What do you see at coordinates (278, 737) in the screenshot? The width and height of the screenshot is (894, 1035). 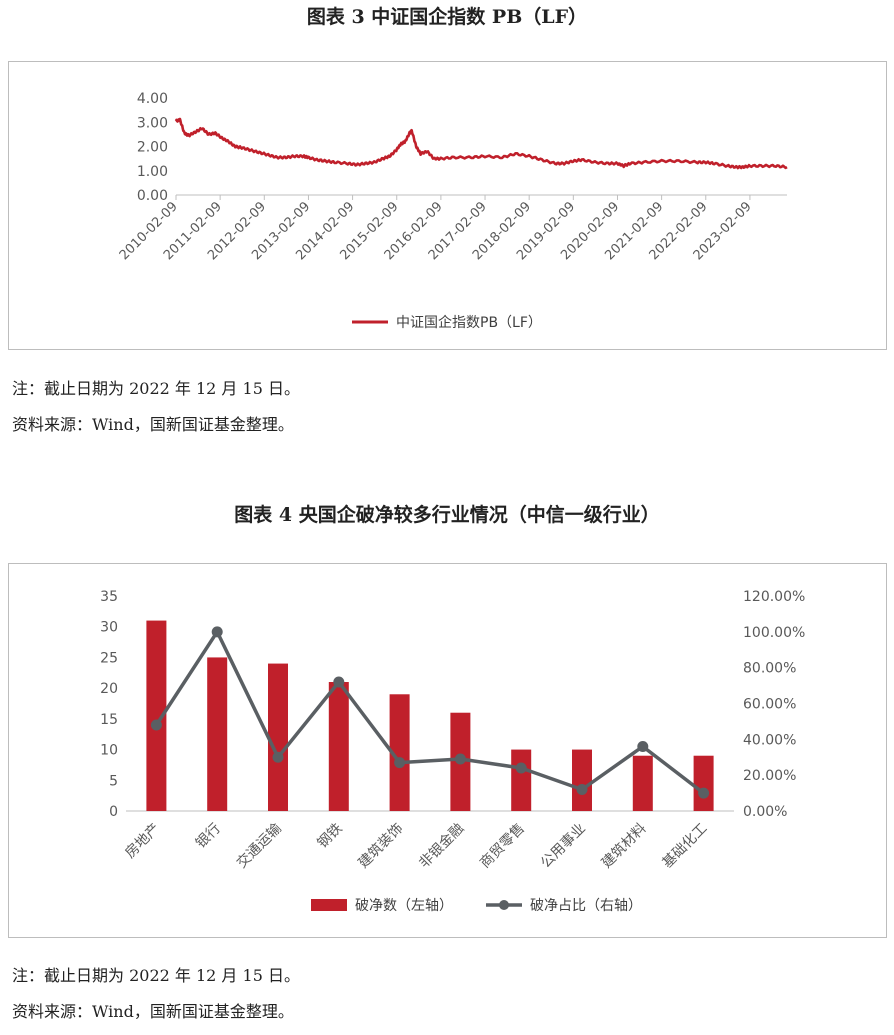 I see `bar-交通运输` at bounding box center [278, 737].